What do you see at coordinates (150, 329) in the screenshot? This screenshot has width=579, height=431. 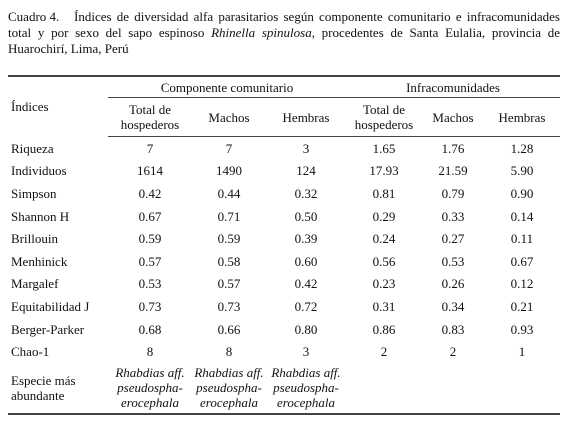 I see `cell: 0.68` at bounding box center [150, 329].